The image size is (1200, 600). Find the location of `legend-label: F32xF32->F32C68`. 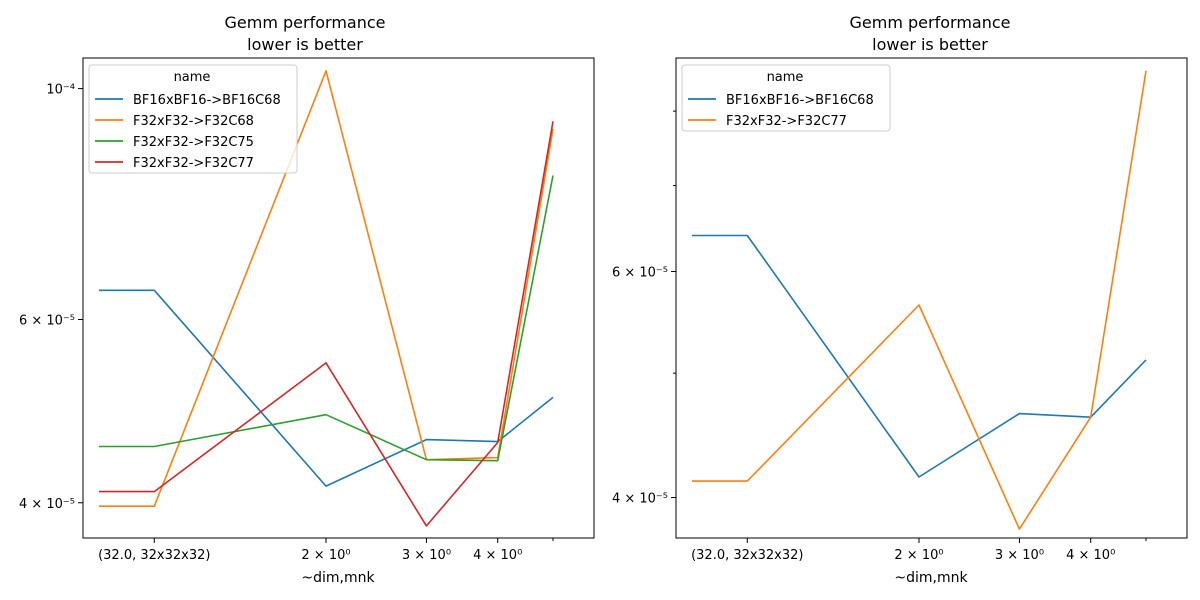

legend-label: F32xF32->F32C68 is located at coordinates (193, 121).